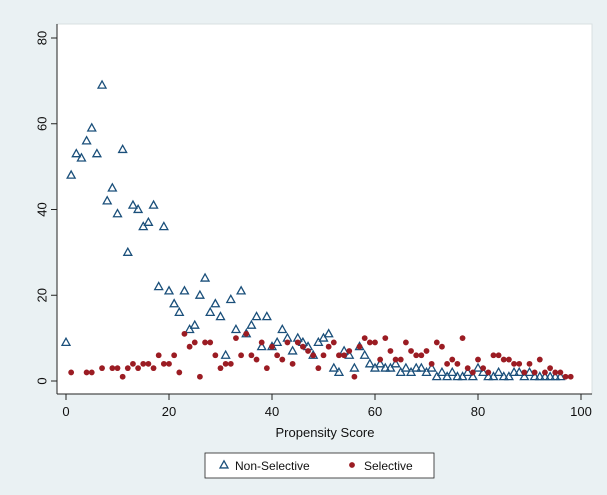  Describe the element at coordinates (42, 38) in the screenshot. I see `y-tick-label: 80` at that location.